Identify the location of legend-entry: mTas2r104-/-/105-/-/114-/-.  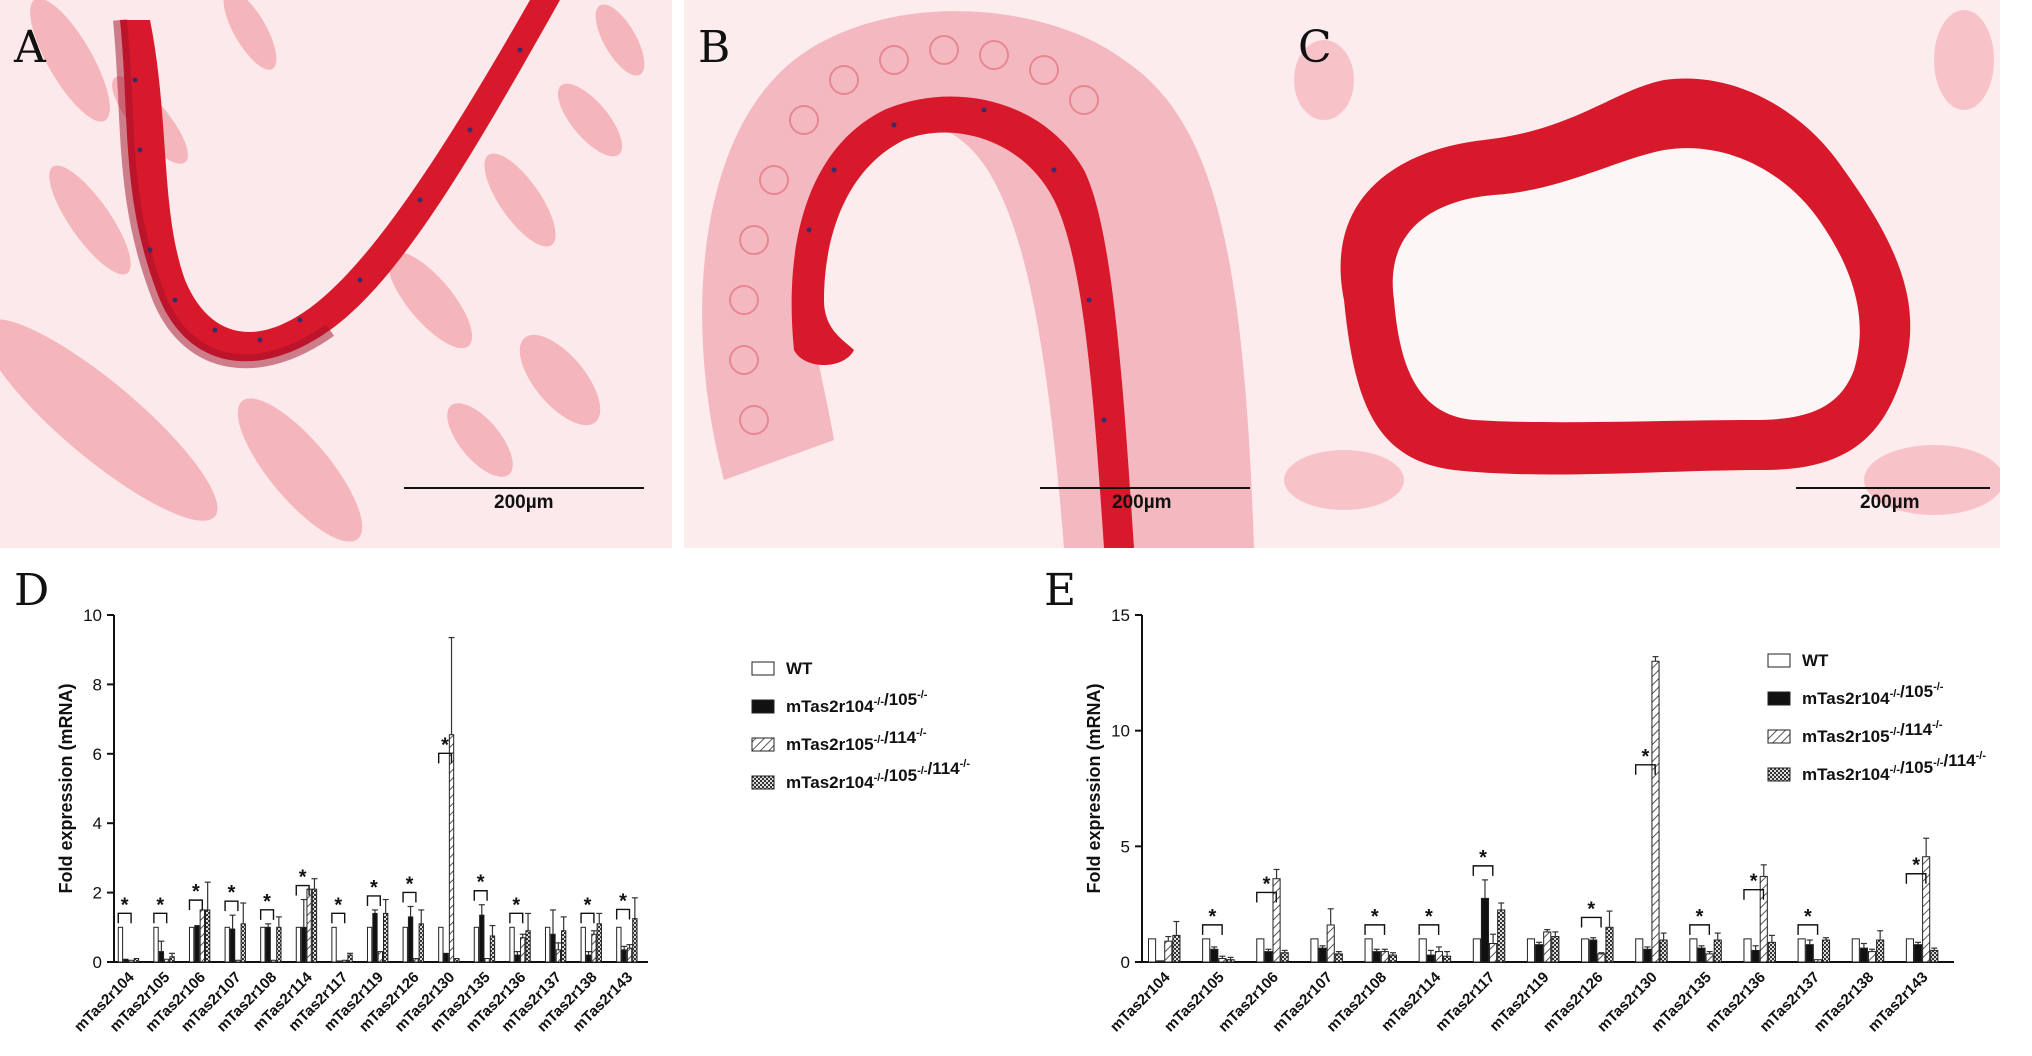
(1894, 767).